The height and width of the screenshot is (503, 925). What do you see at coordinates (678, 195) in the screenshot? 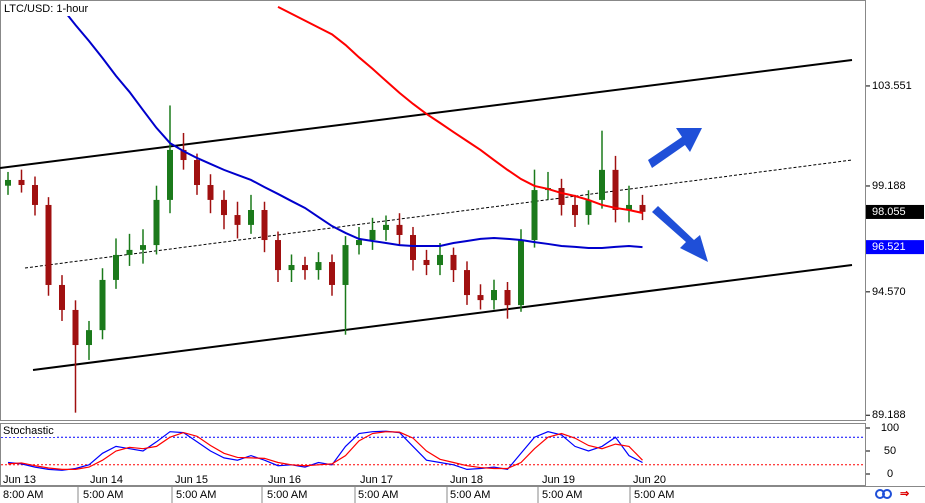
I see `arrows` at bounding box center [678, 195].